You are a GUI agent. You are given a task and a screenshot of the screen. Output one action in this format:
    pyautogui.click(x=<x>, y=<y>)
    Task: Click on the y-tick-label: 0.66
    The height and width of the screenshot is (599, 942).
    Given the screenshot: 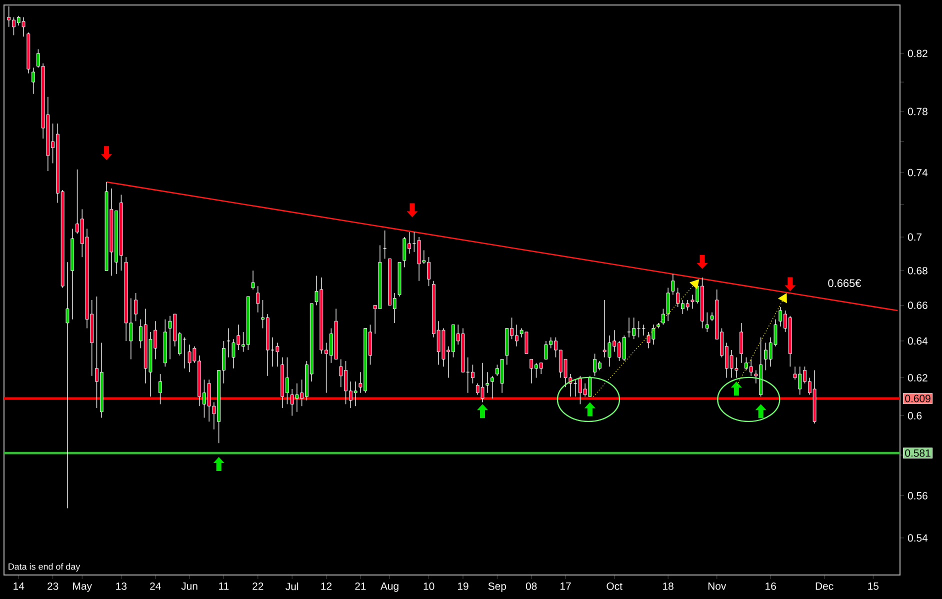 What is the action you would take?
    pyautogui.click(x=918, y=305)
    